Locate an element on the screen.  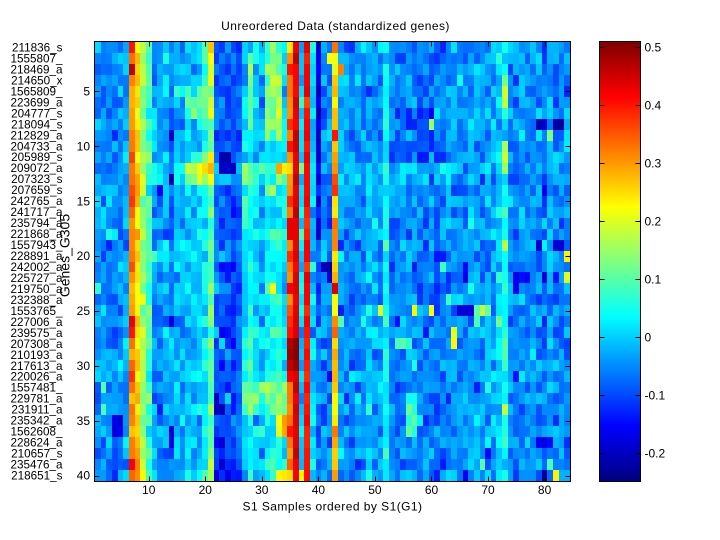
svg-text: 15 is located at coordinates (84, 201).